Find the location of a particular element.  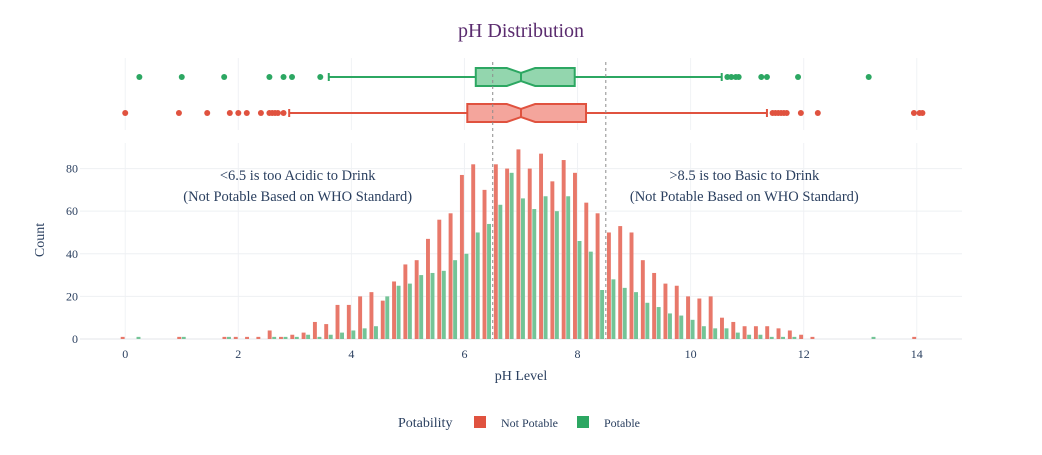

legend-label-potable: Potable is located at coordinates (622, 423).